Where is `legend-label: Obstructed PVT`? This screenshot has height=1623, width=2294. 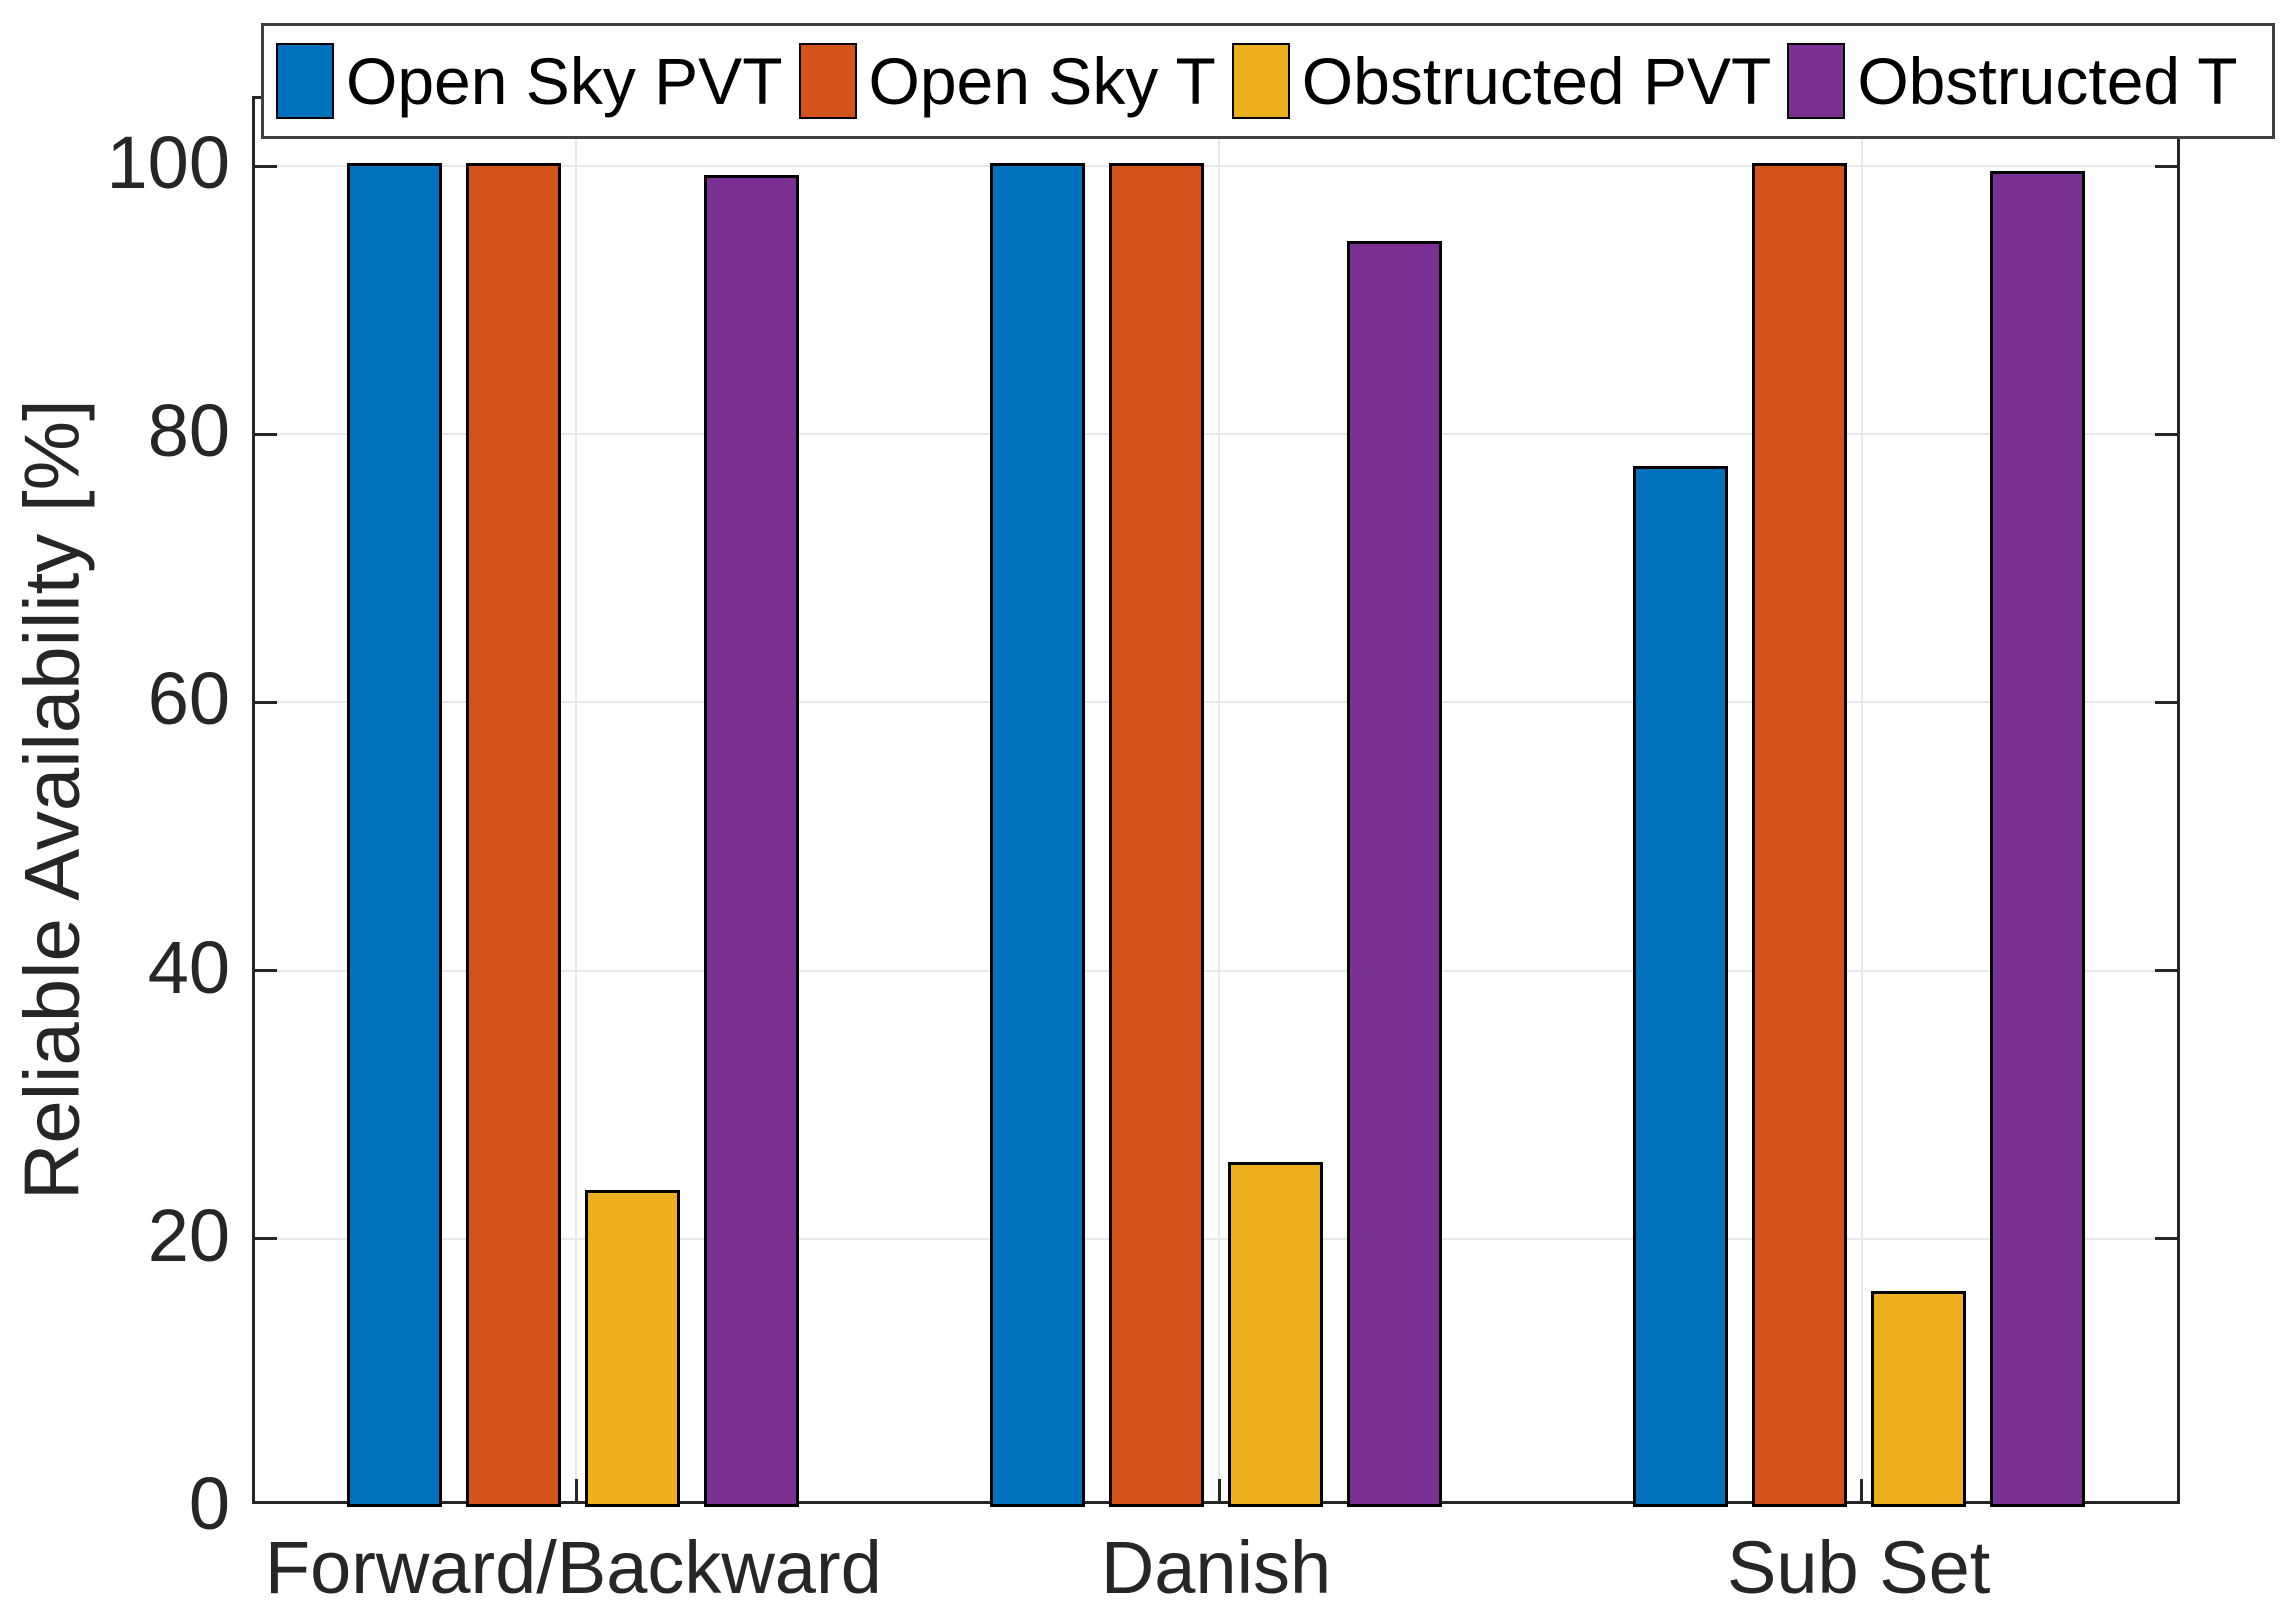
legend-label: Obstructed PVT is located at coordinates (1536, 81).